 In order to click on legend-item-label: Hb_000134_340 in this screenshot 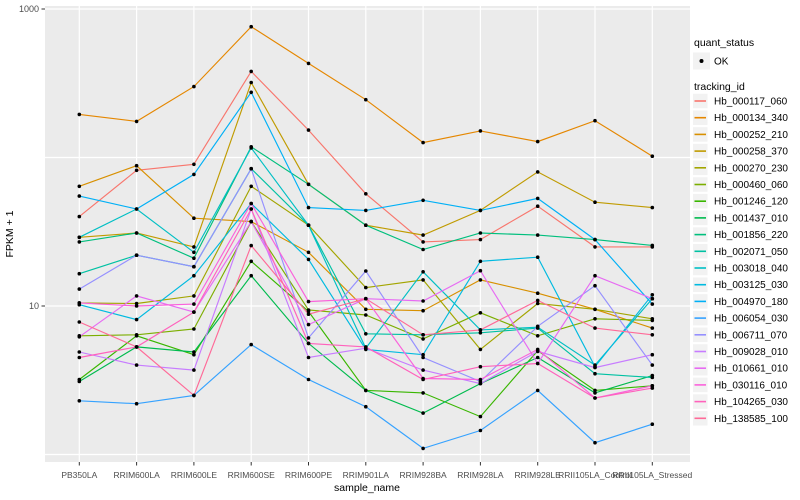, I will do `click(751, 118)`.